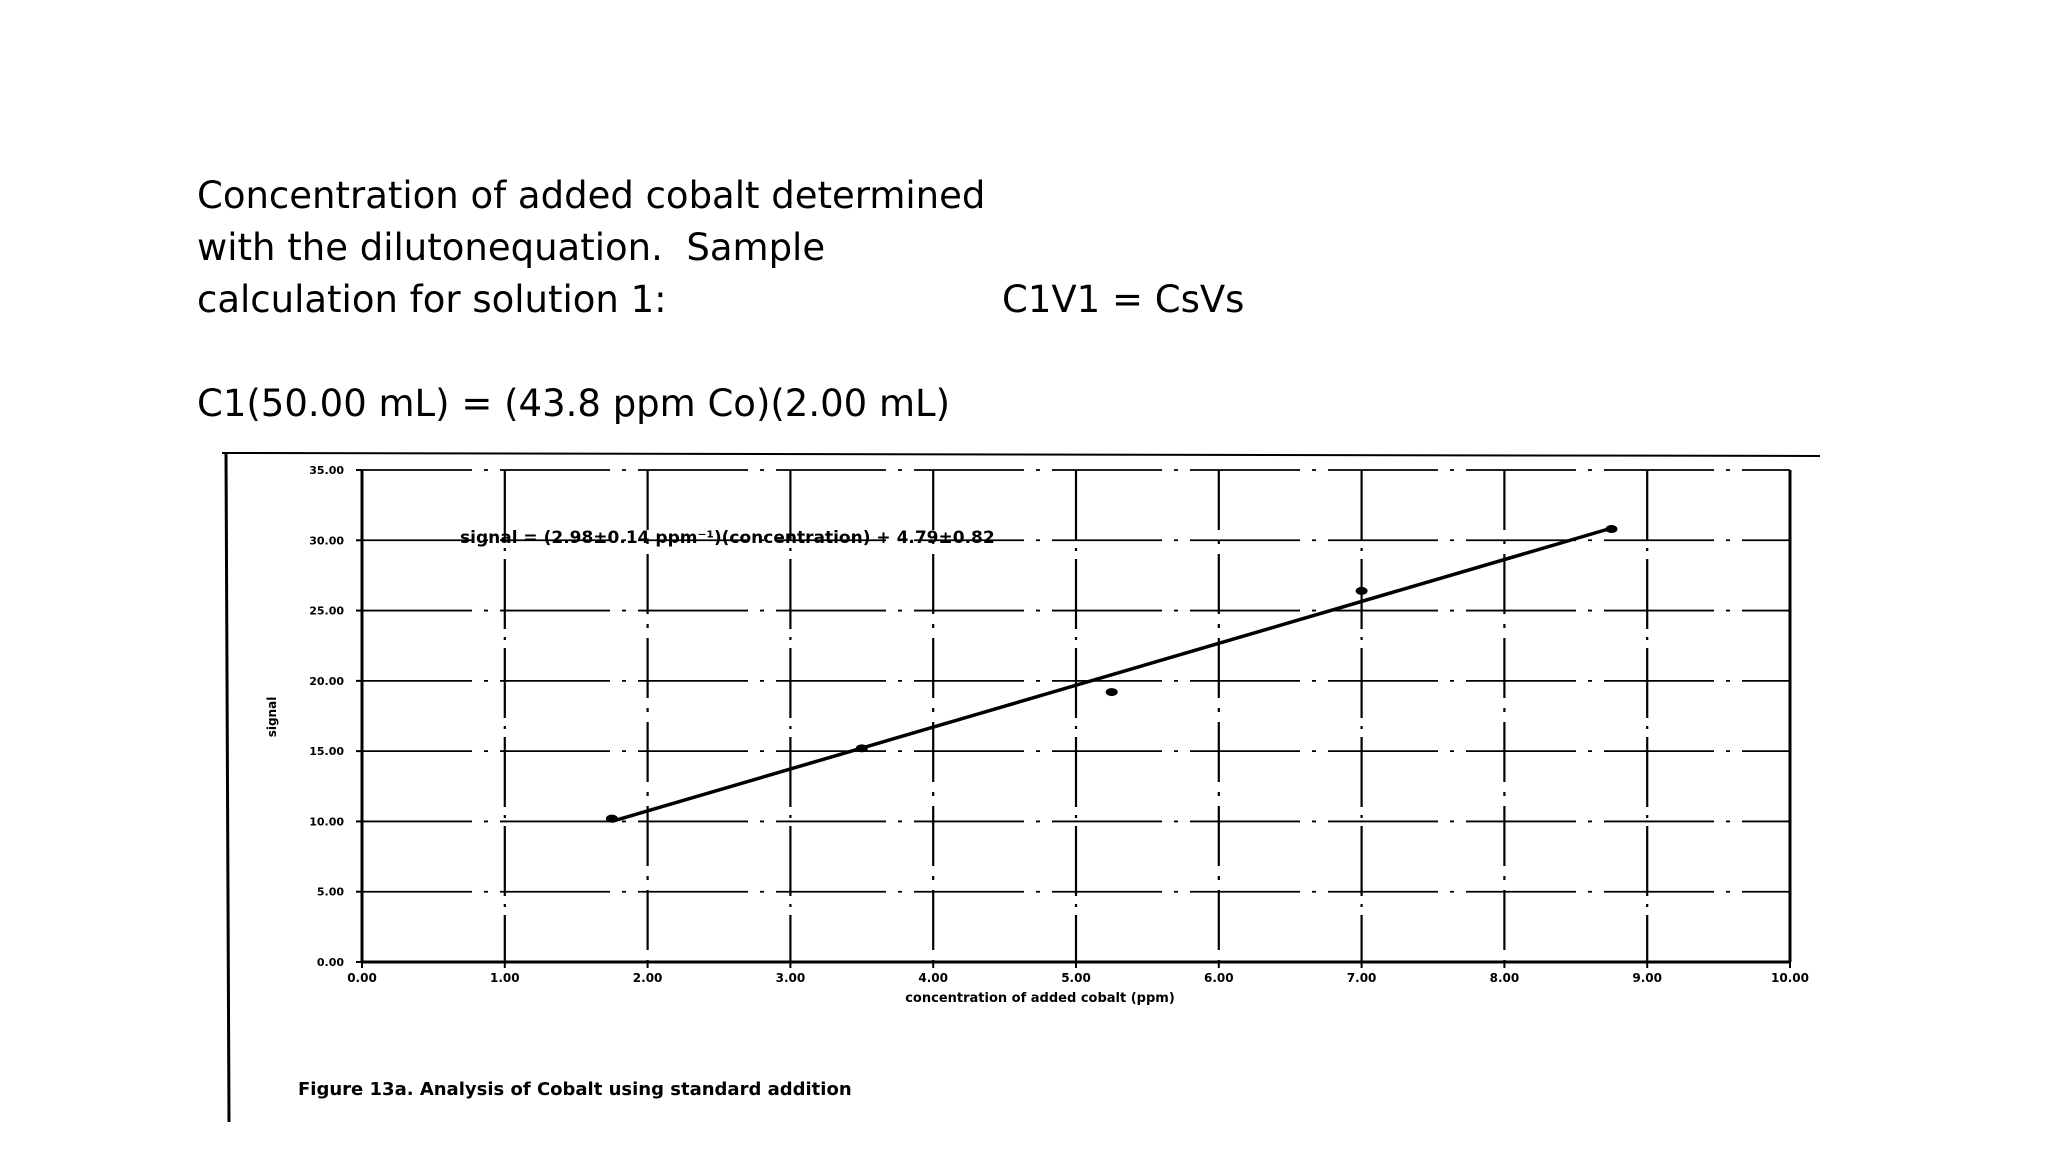 The width and height of the screenshot is (2048, 1152). I want to click on text-line-3: calculation for solution 1:, so click(432, 299).